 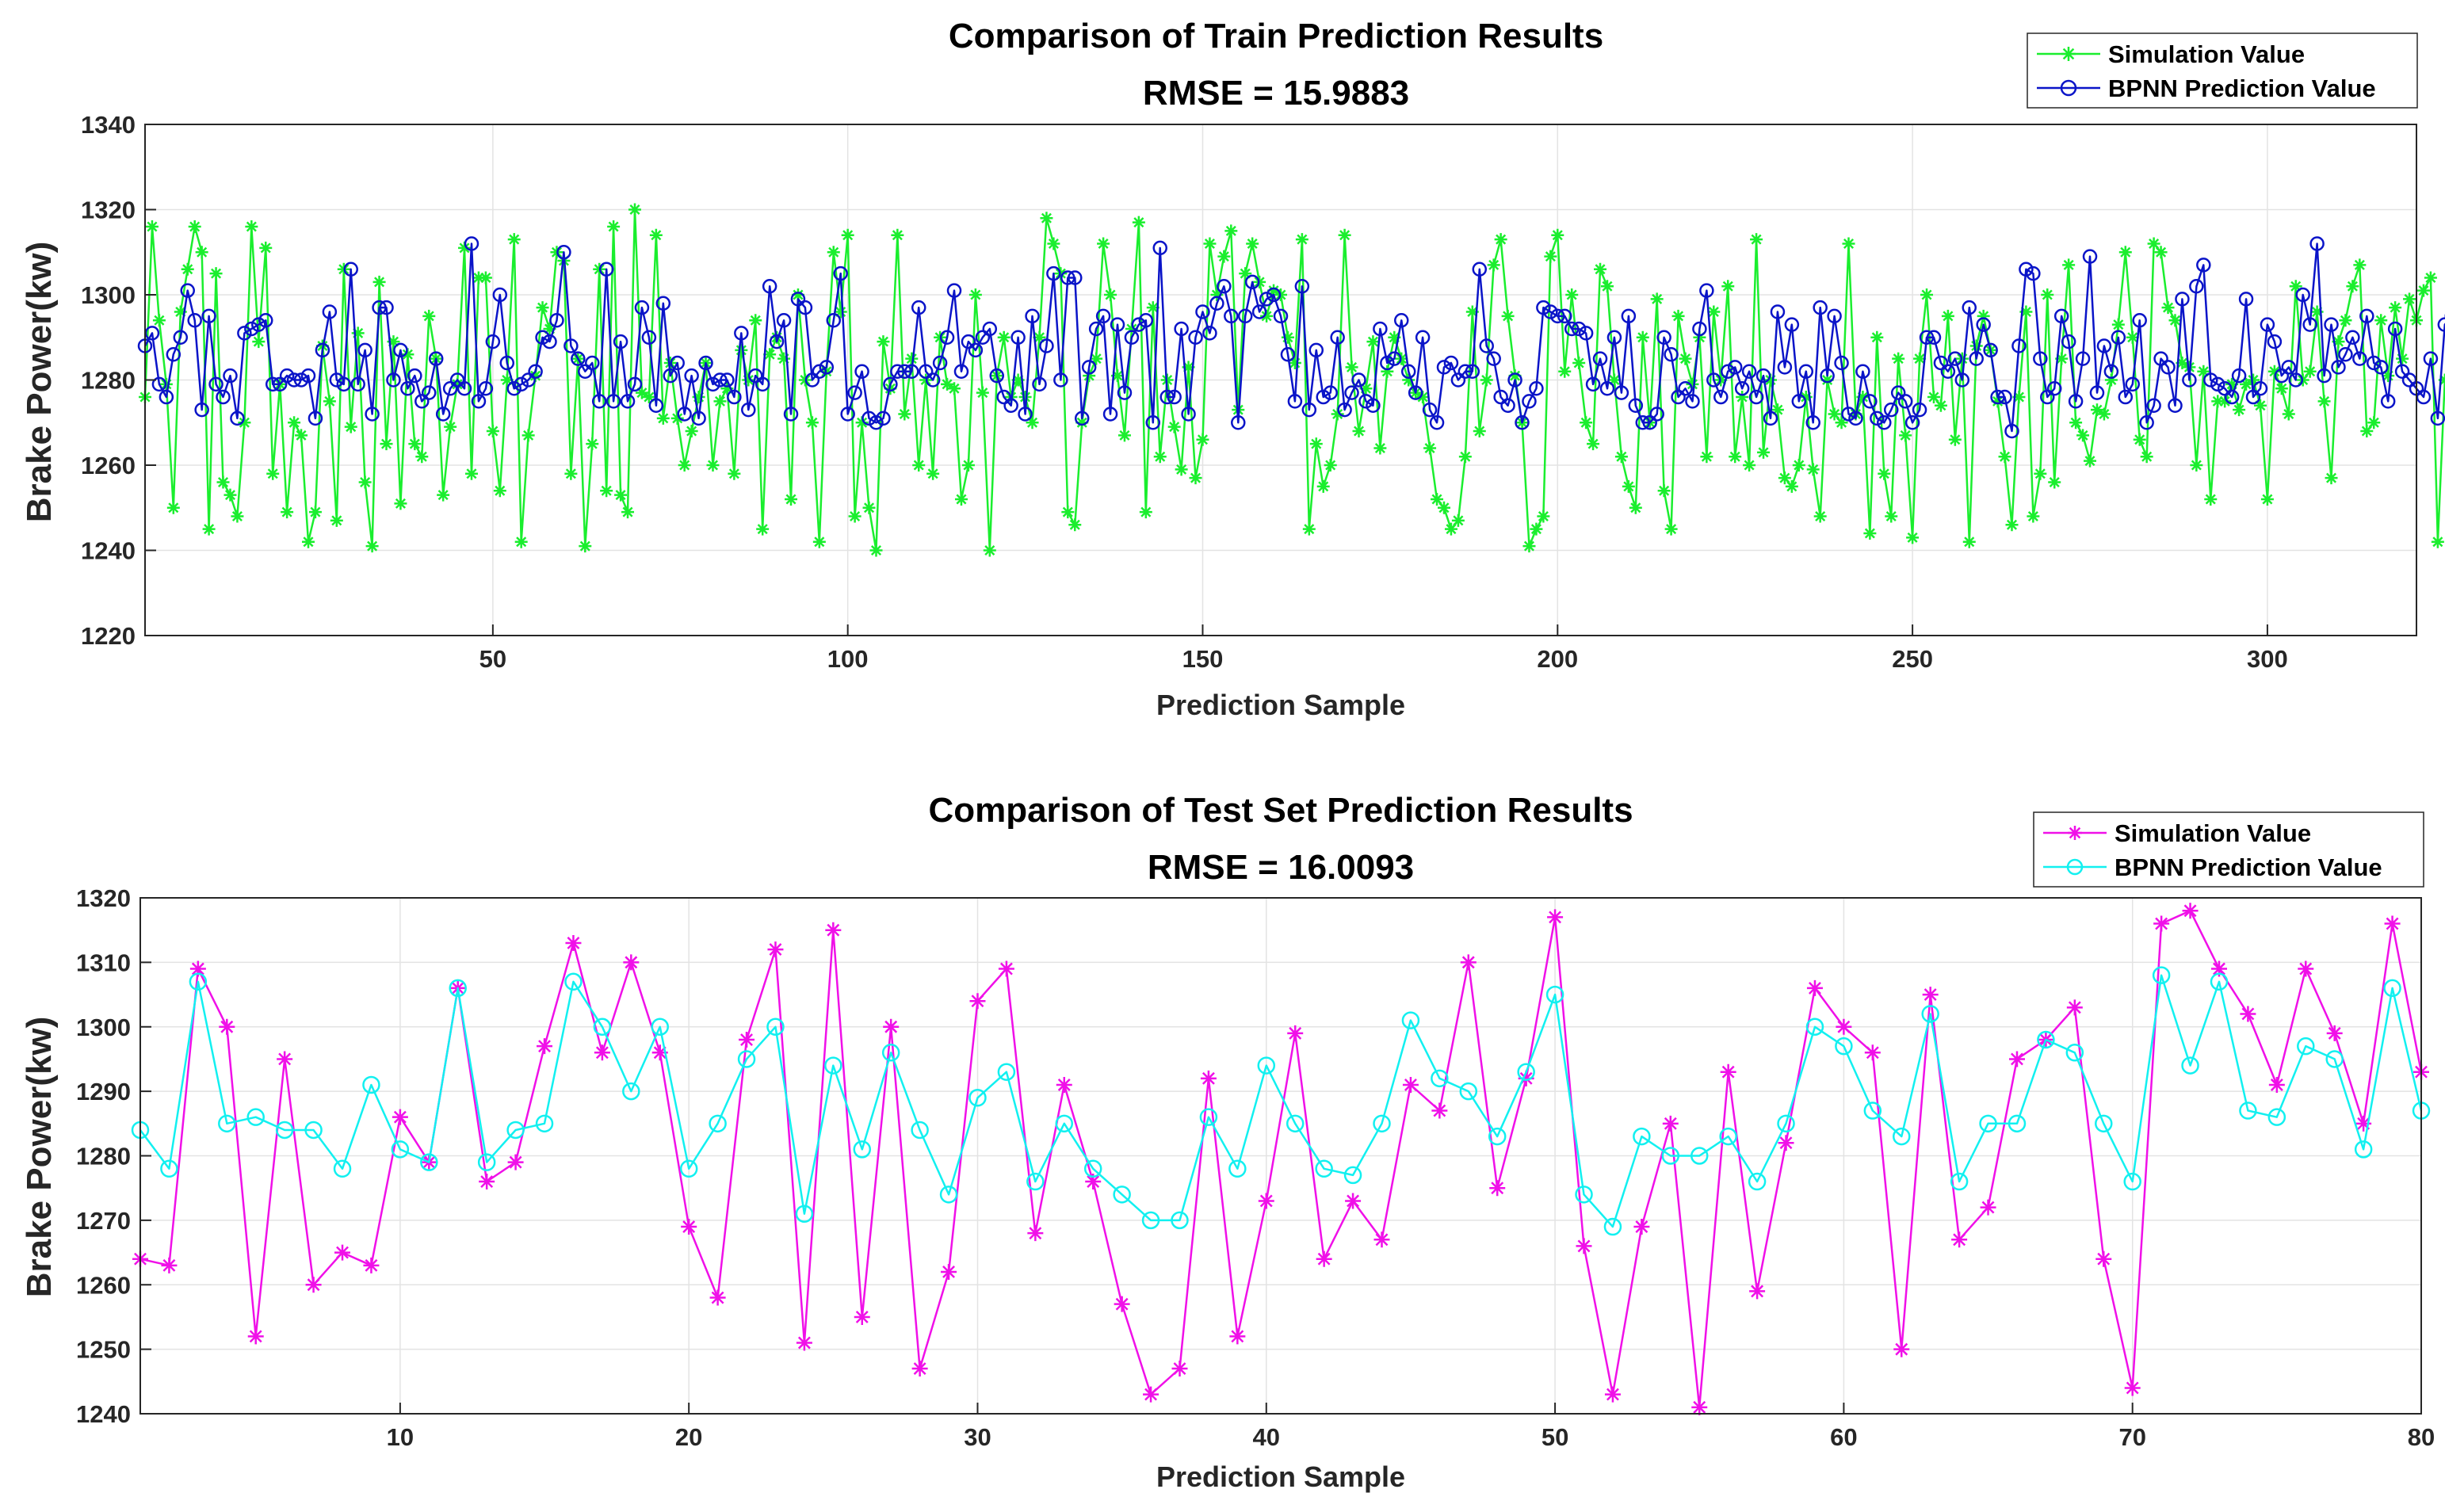 I want to click on test-x-tick-label: 50, so click(x=1554, y=1437).